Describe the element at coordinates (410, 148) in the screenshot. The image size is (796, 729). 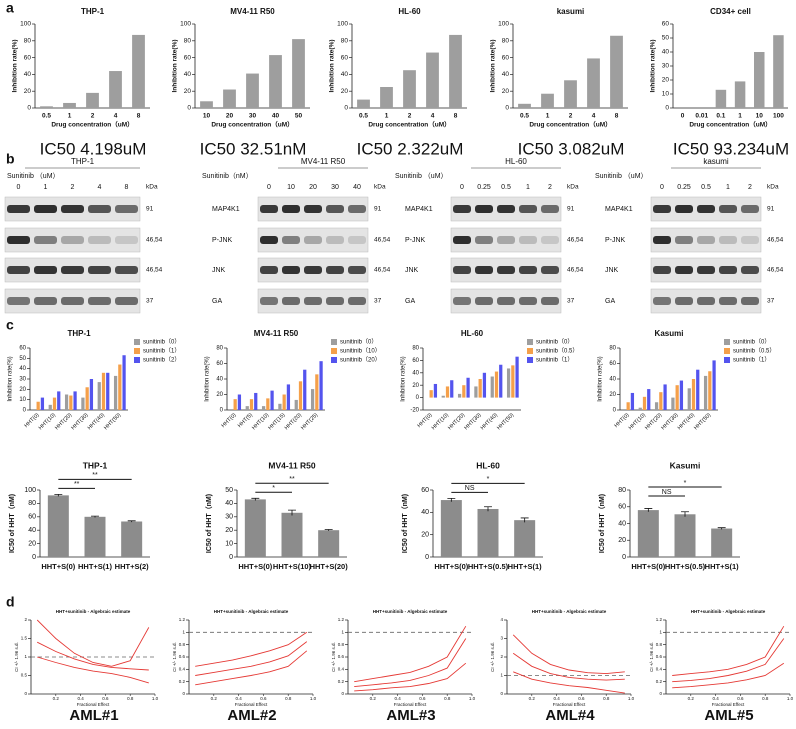
I see `ic50-label: IC50 2.322uM` at that location.